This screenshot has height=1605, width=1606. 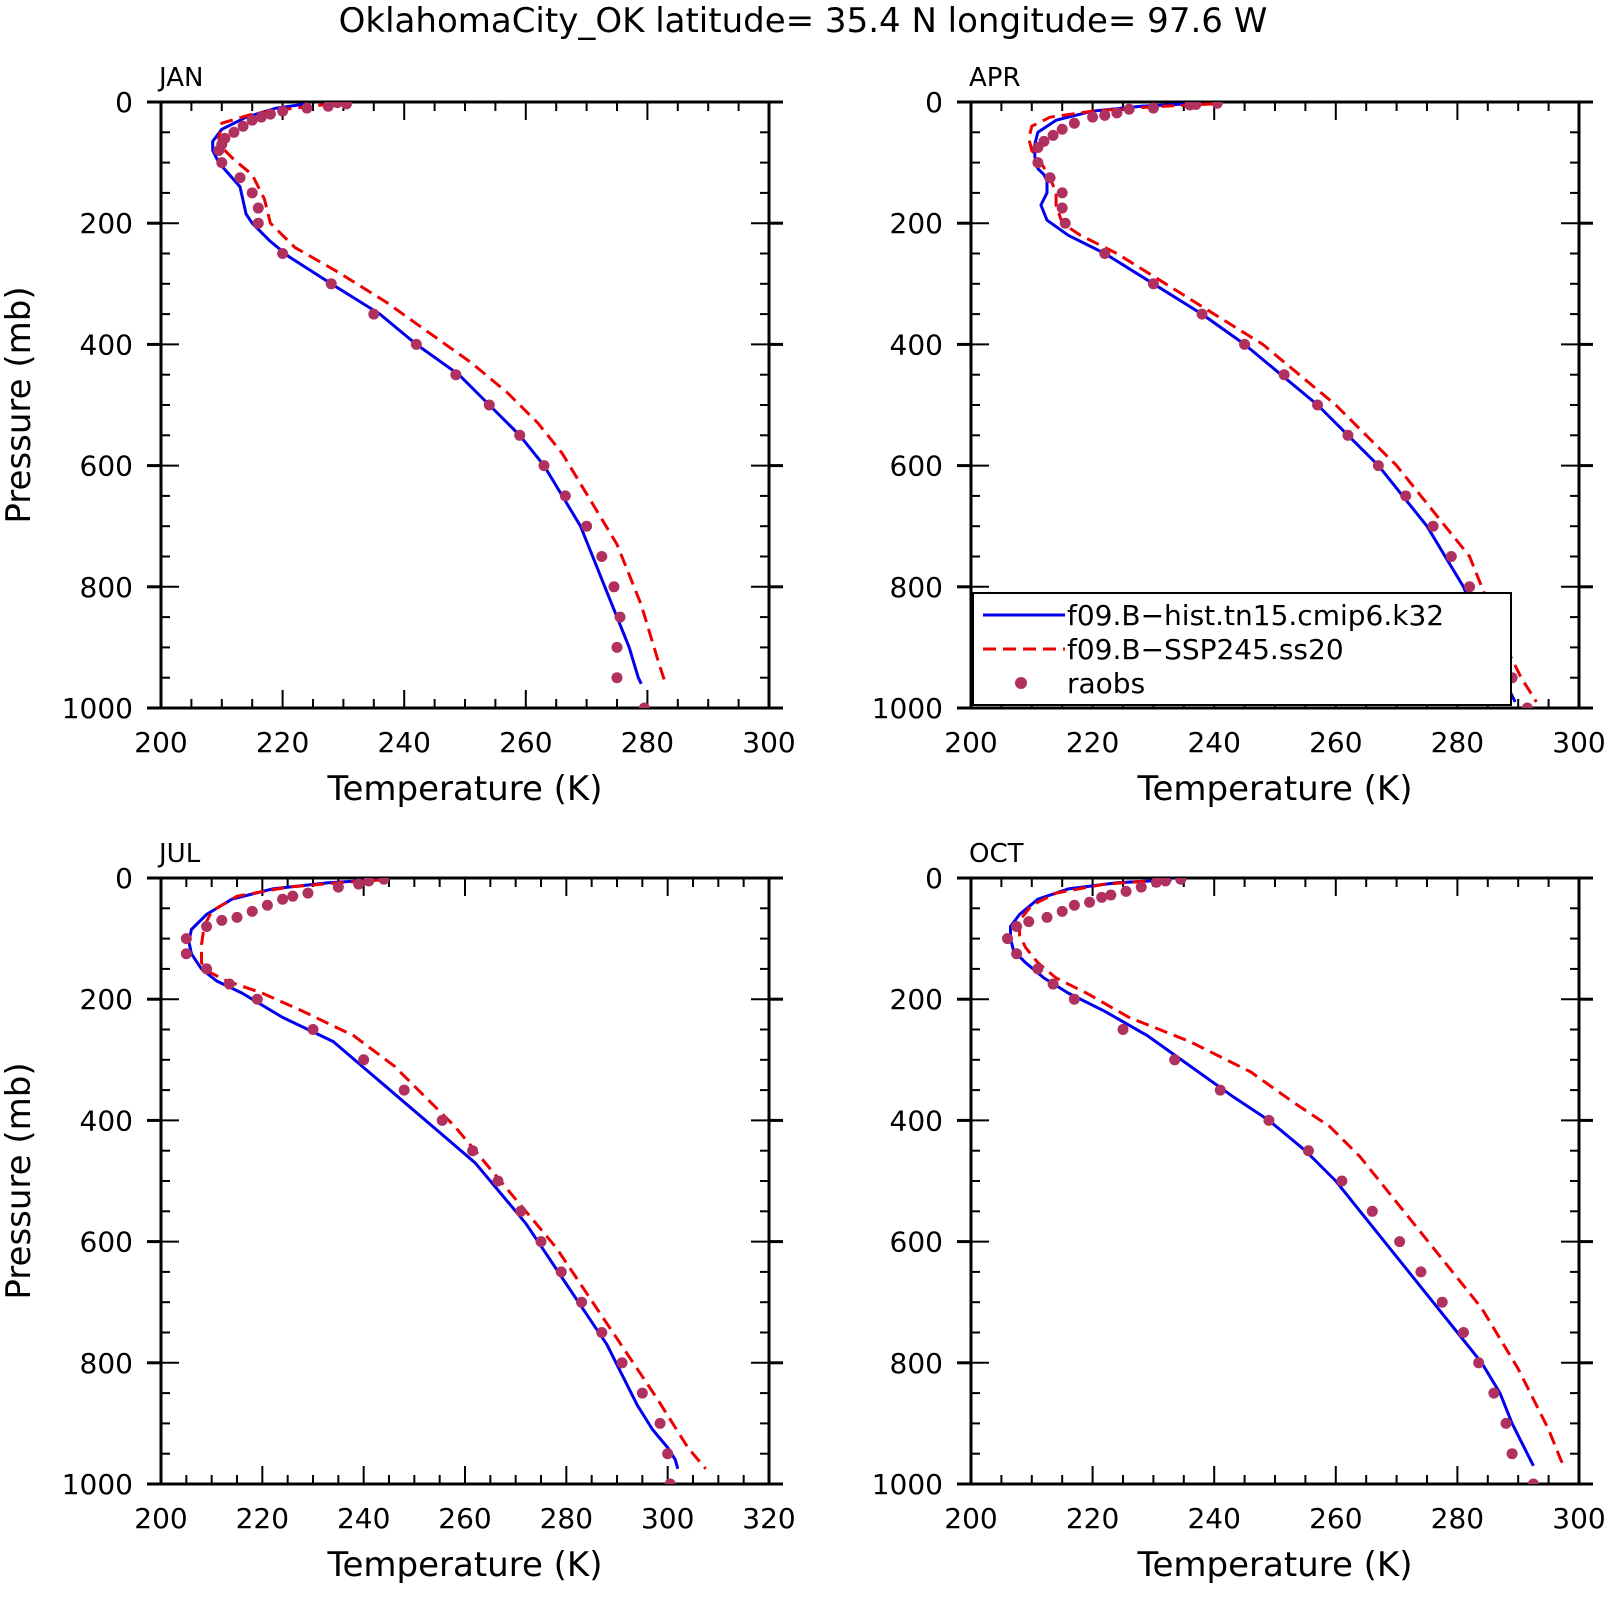 I want to click on series-line-f09-b-hist-tn15-cmip6-k32, so click(x=427, y=393).